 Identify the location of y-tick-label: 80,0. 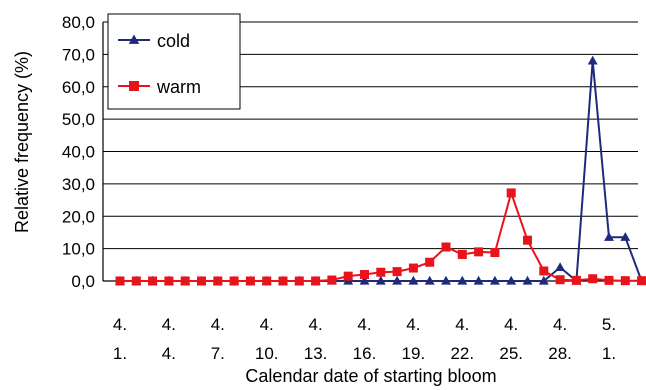
(78, 22).